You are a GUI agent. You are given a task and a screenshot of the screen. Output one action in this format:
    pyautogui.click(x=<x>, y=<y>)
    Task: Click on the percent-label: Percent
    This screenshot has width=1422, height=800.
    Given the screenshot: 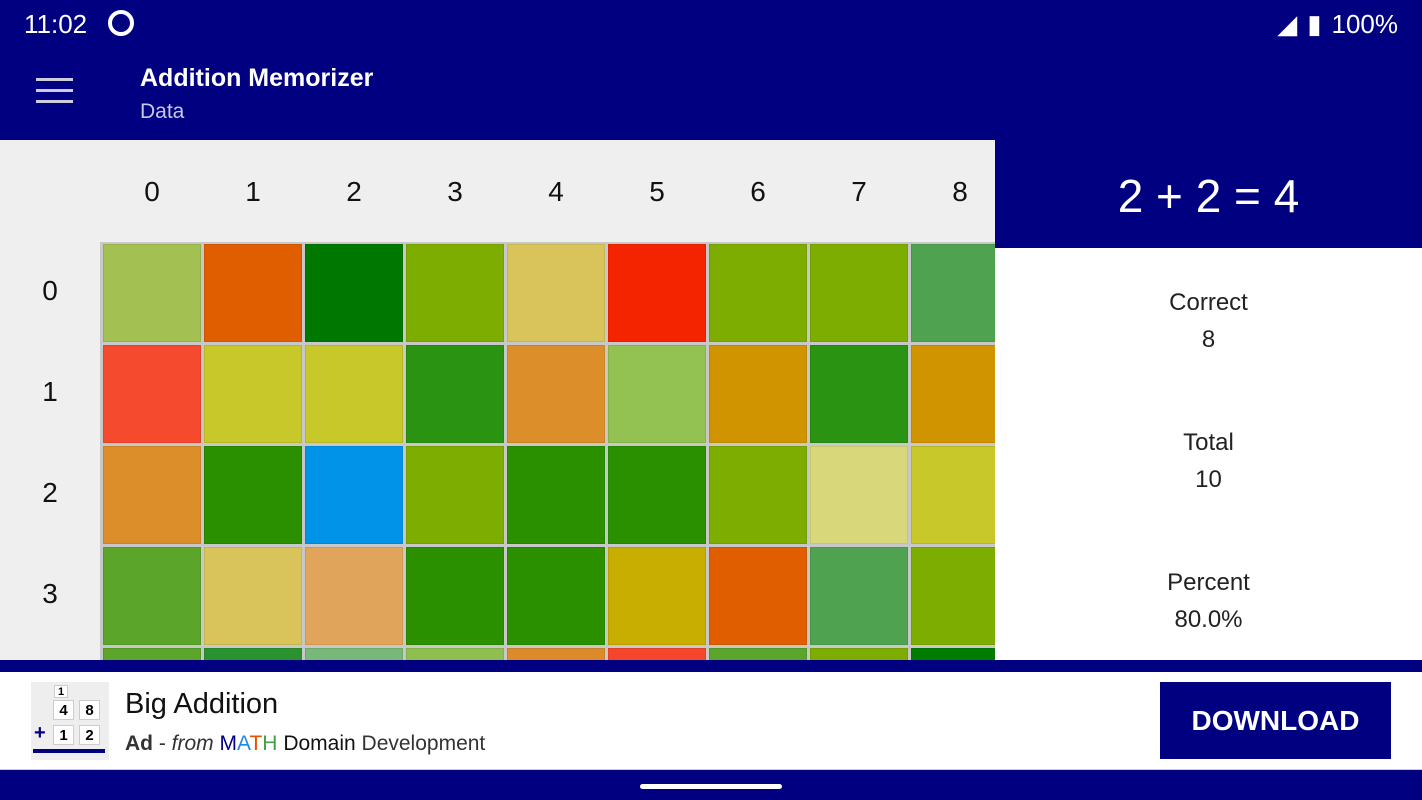 What is the action you would take?
    pyautogui.click(x=1208, y=582)
    